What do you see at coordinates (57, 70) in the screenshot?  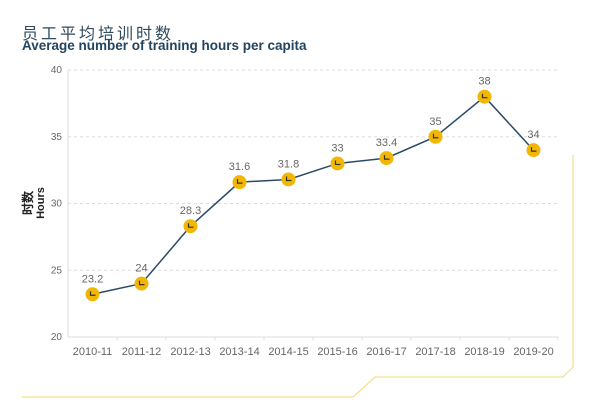 I see `y-tick-label: 40` at bounding box center [57, 70].